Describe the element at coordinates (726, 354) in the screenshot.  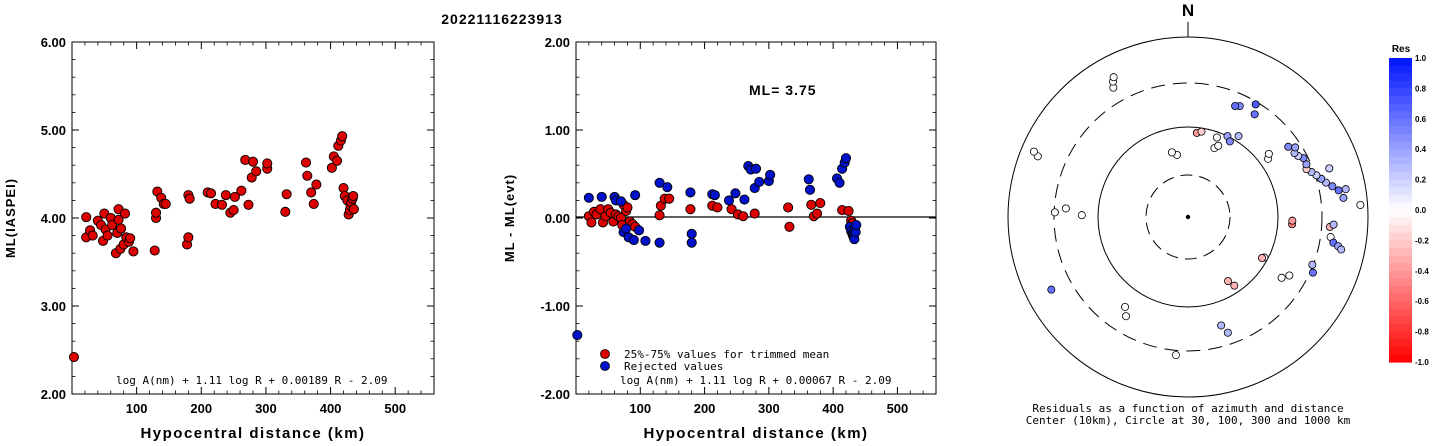
I see `legend-label-trimmed: 25%-75% values for trimmed mean` at that location.